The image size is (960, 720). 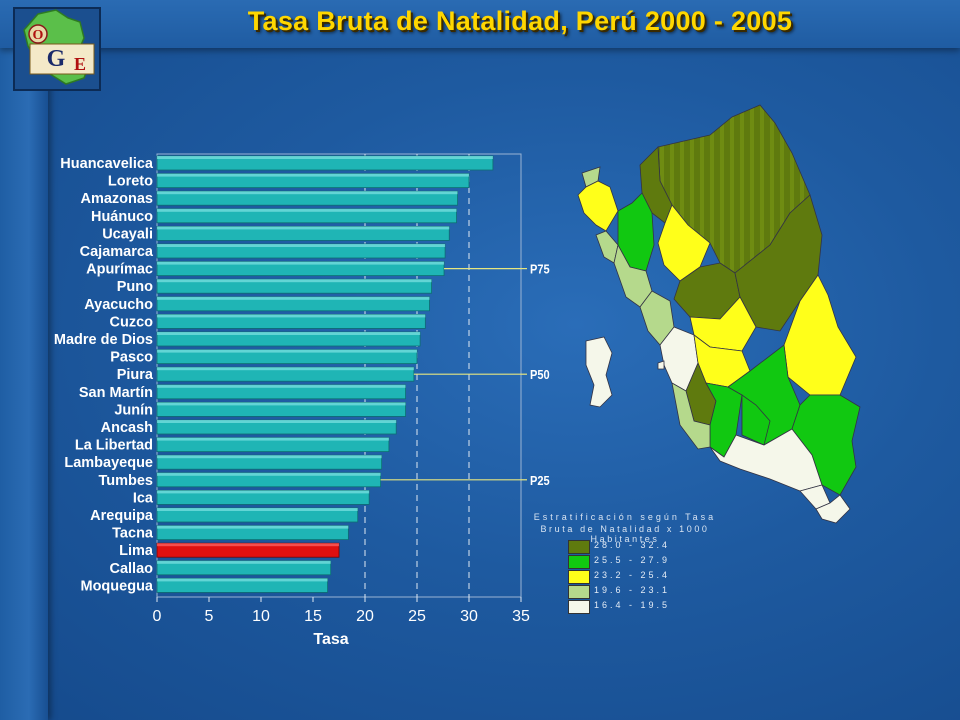 I want to click on region-ica, so click(x=691, y=416).